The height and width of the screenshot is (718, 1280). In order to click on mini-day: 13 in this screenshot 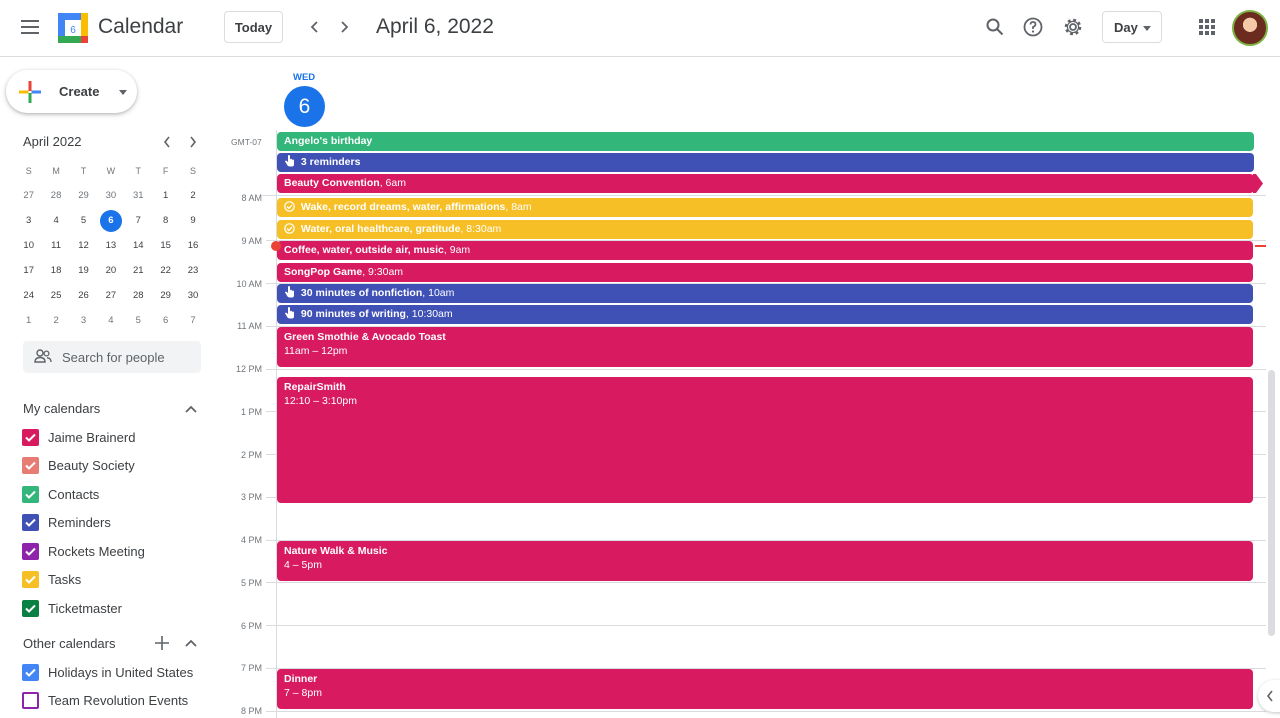, I will do `click(111, 245)`.